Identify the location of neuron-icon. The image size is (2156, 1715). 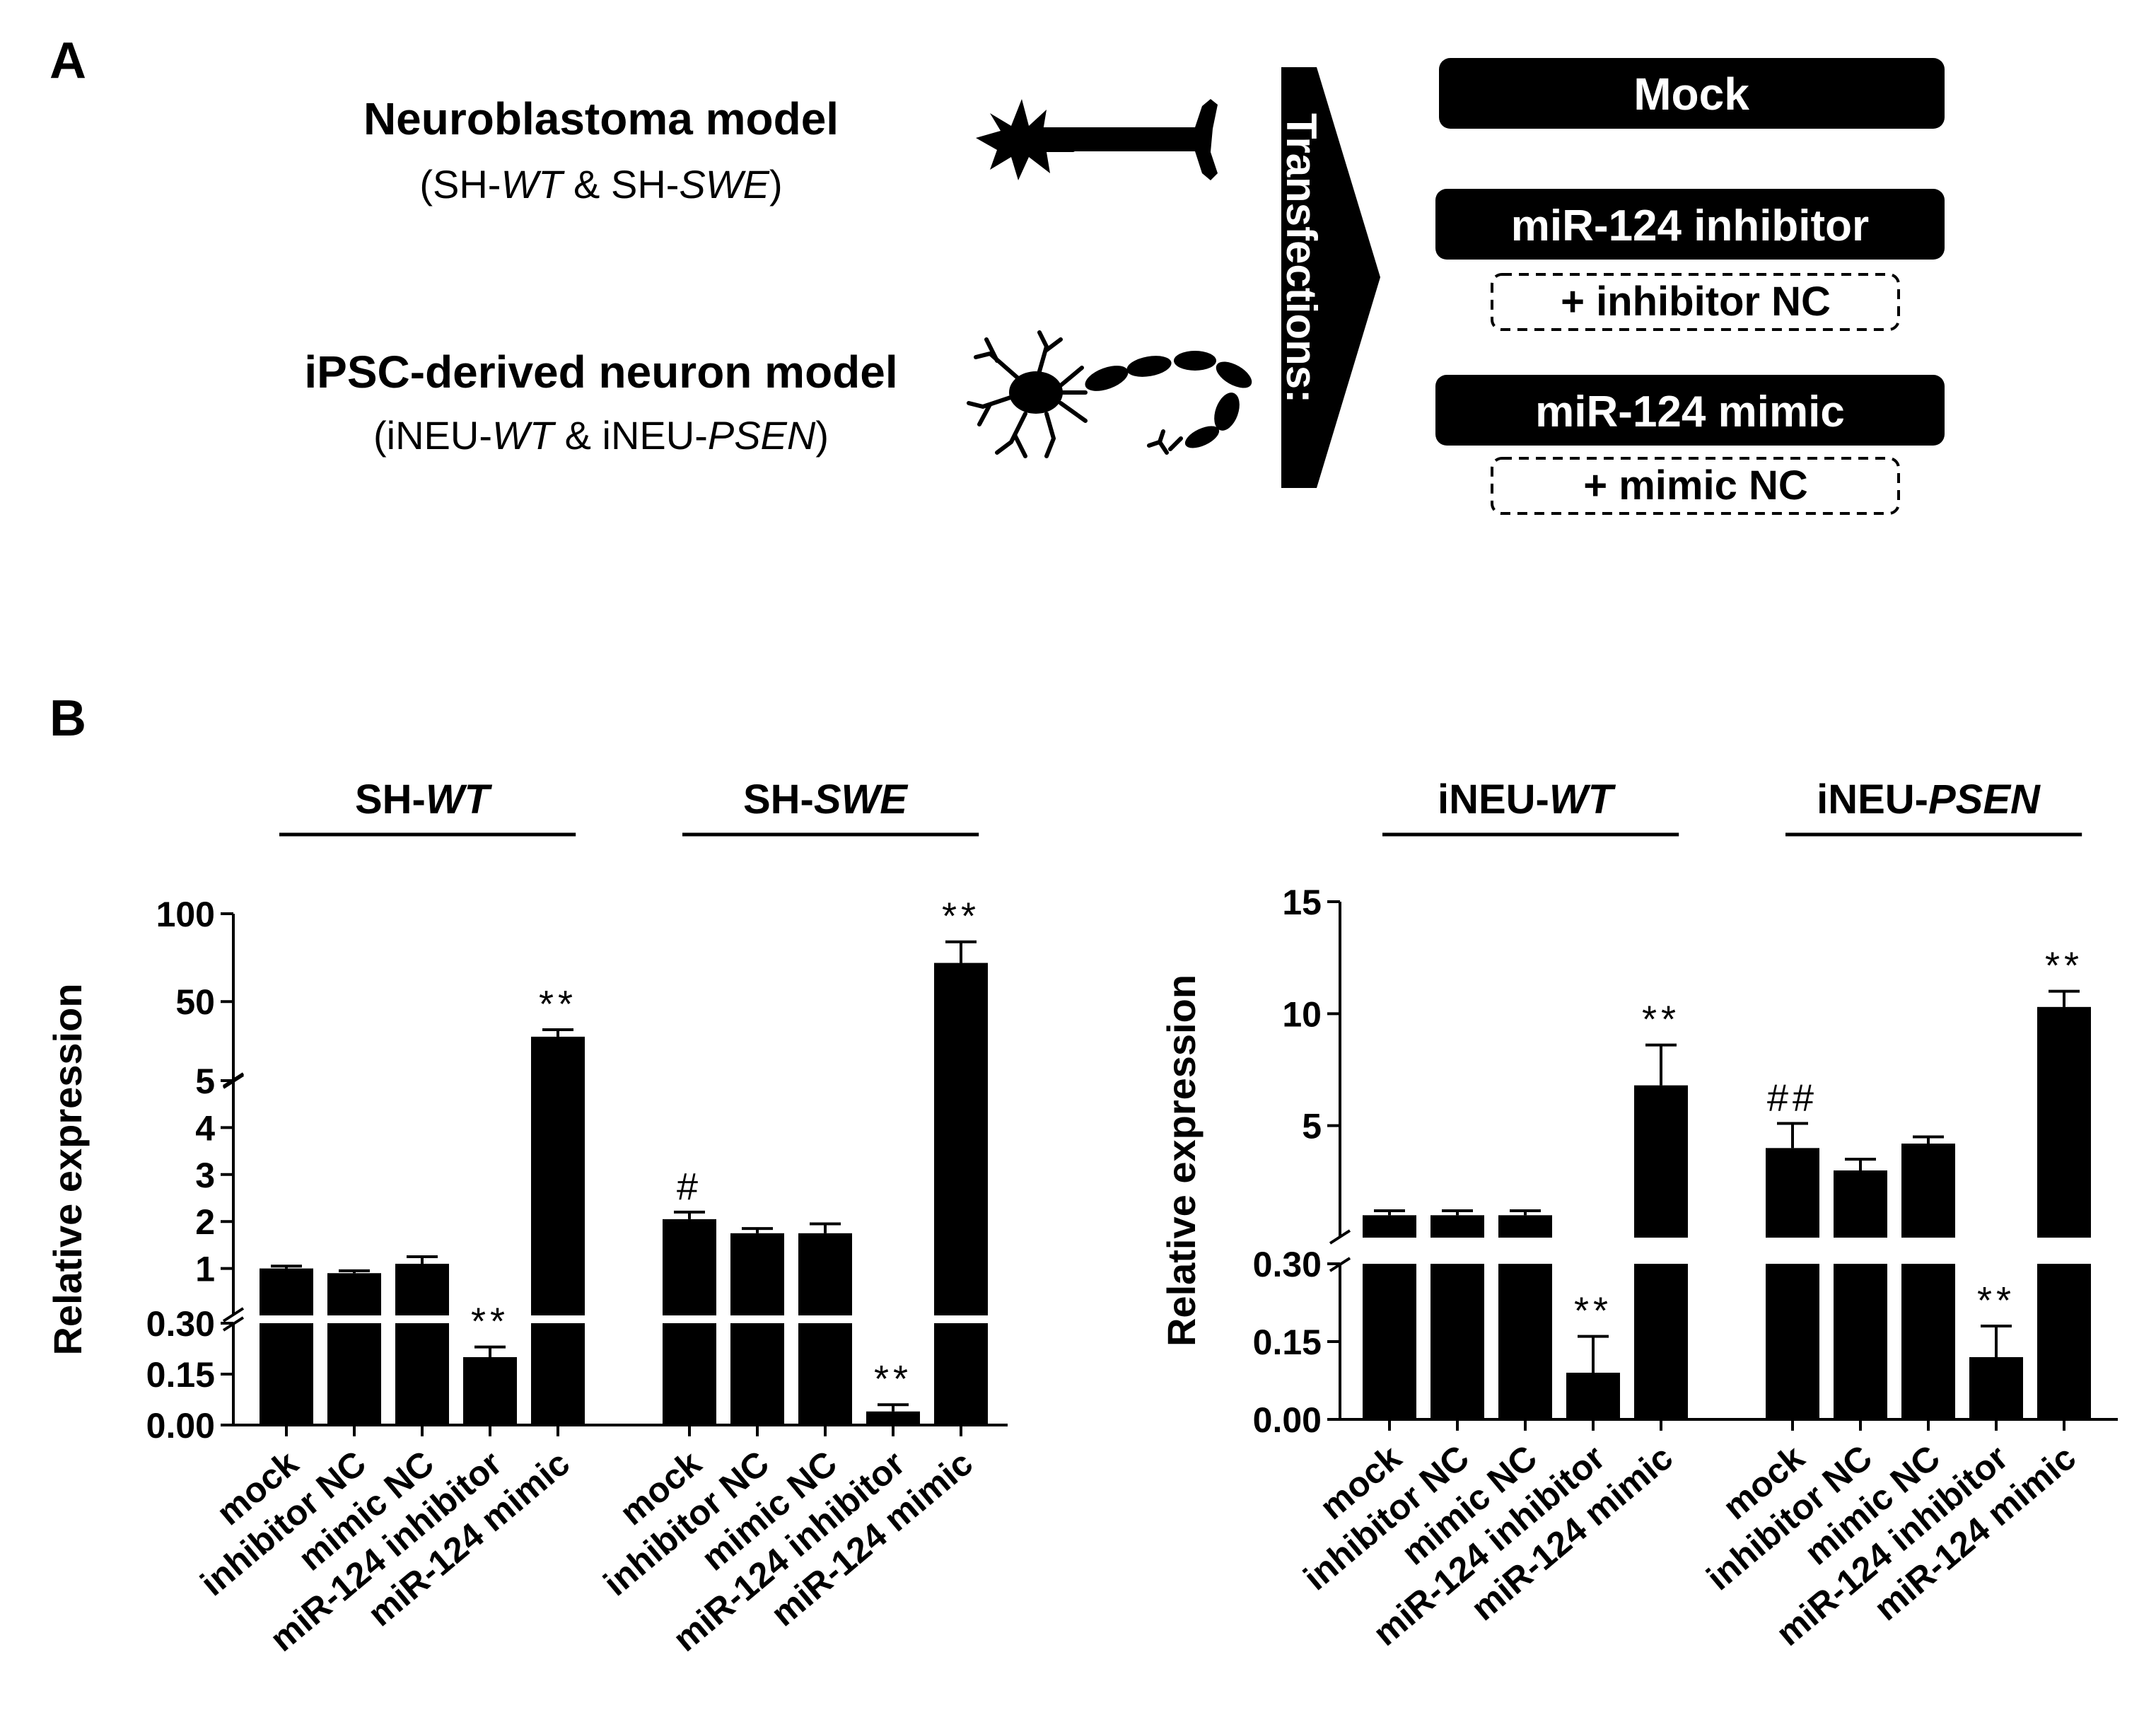
(1109, 394).